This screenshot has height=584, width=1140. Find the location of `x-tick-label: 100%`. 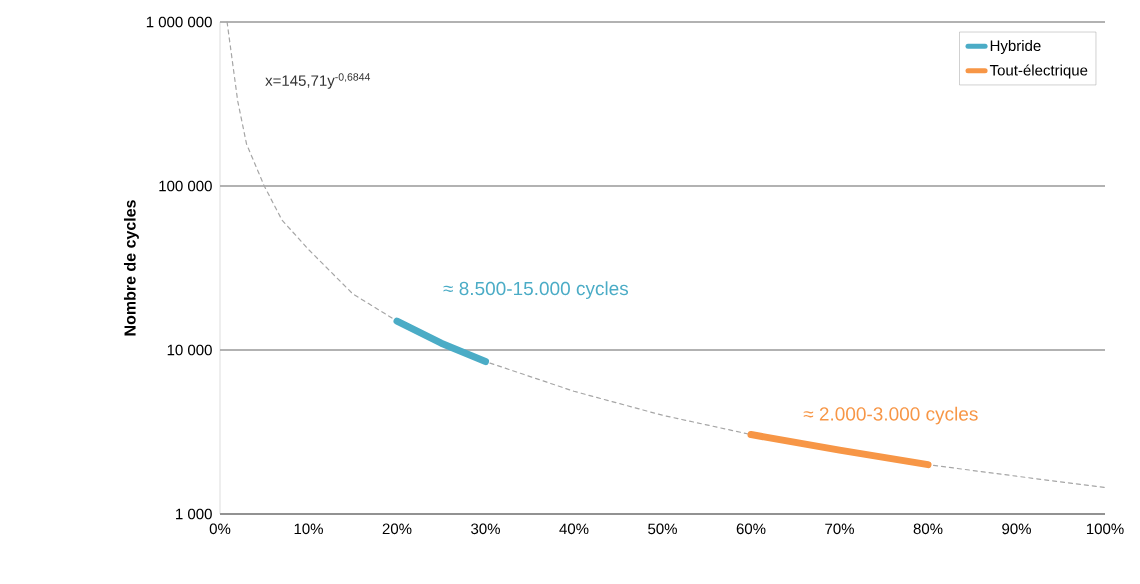

x-tick-label: 100% is located at coordinates (1105, 529).